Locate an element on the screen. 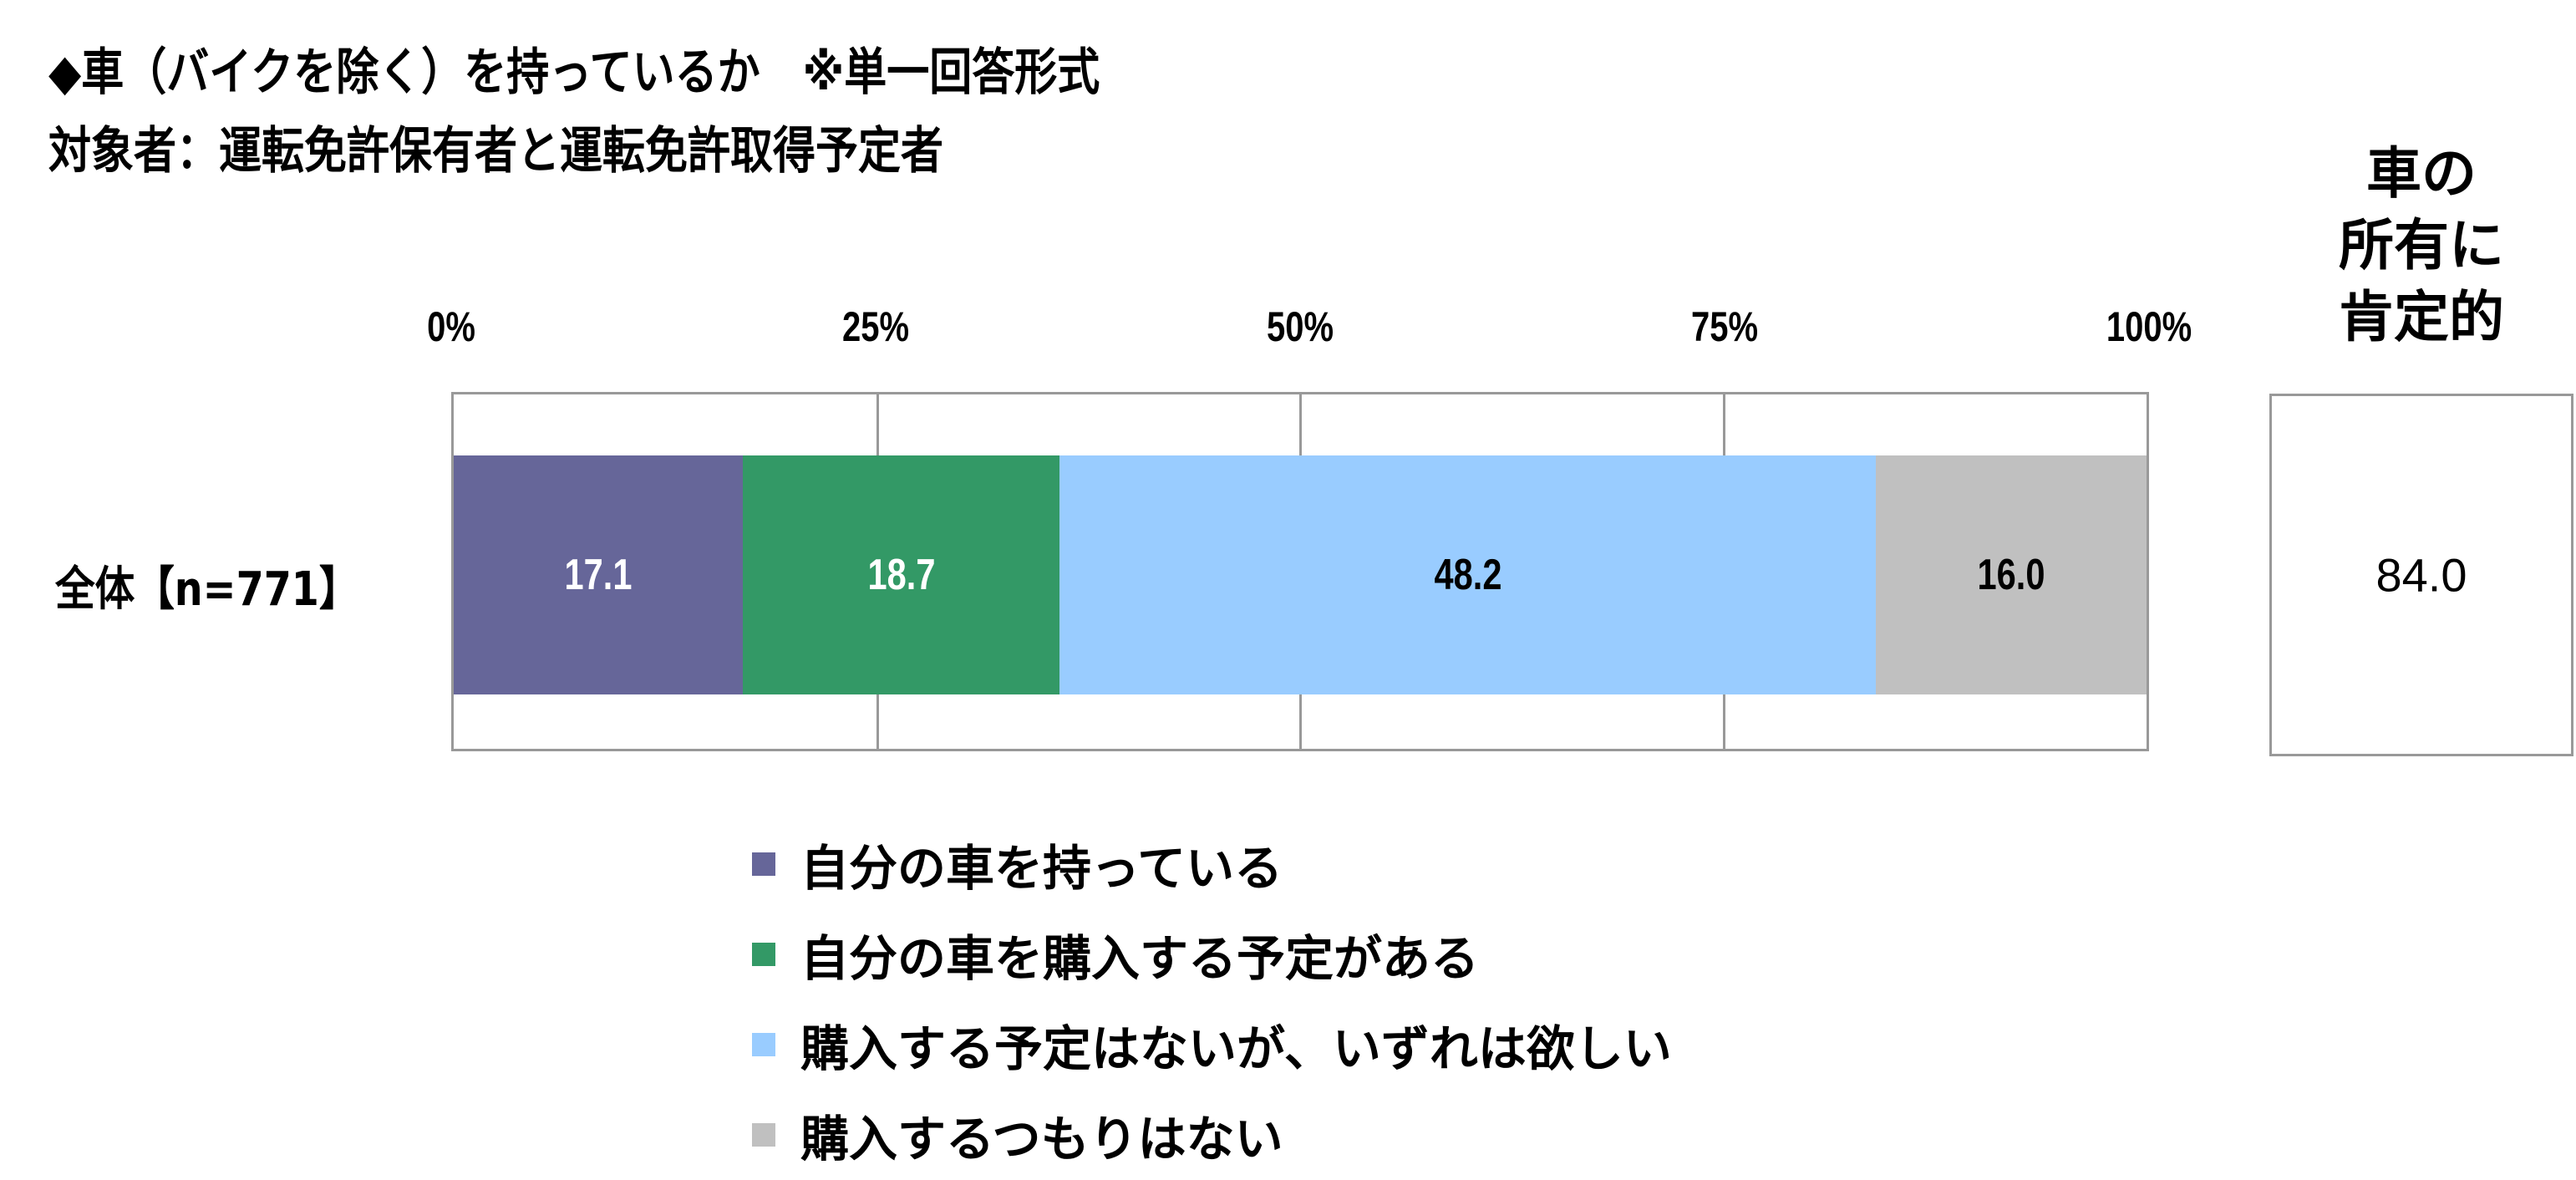 The width and height of the screenshot is (2576, 1180). legend-item: 購入する予定はないが、いずれは欲しい is located at coordinates (1212, 1044).